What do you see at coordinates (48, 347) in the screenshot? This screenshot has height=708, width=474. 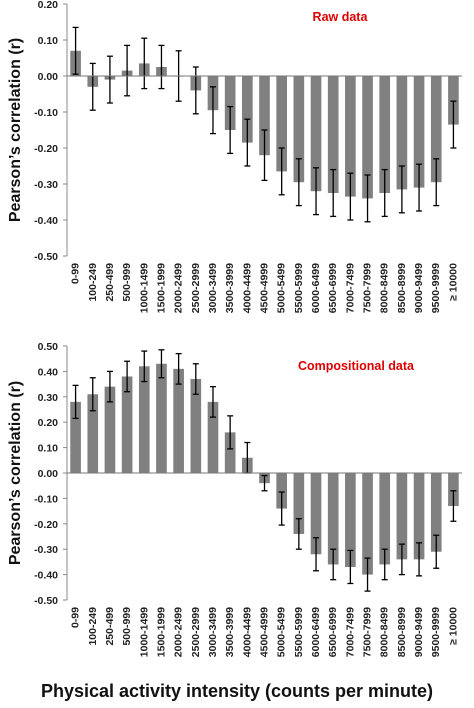 I see `y-tick-label: 0.50` at bounding box center [48, 347].